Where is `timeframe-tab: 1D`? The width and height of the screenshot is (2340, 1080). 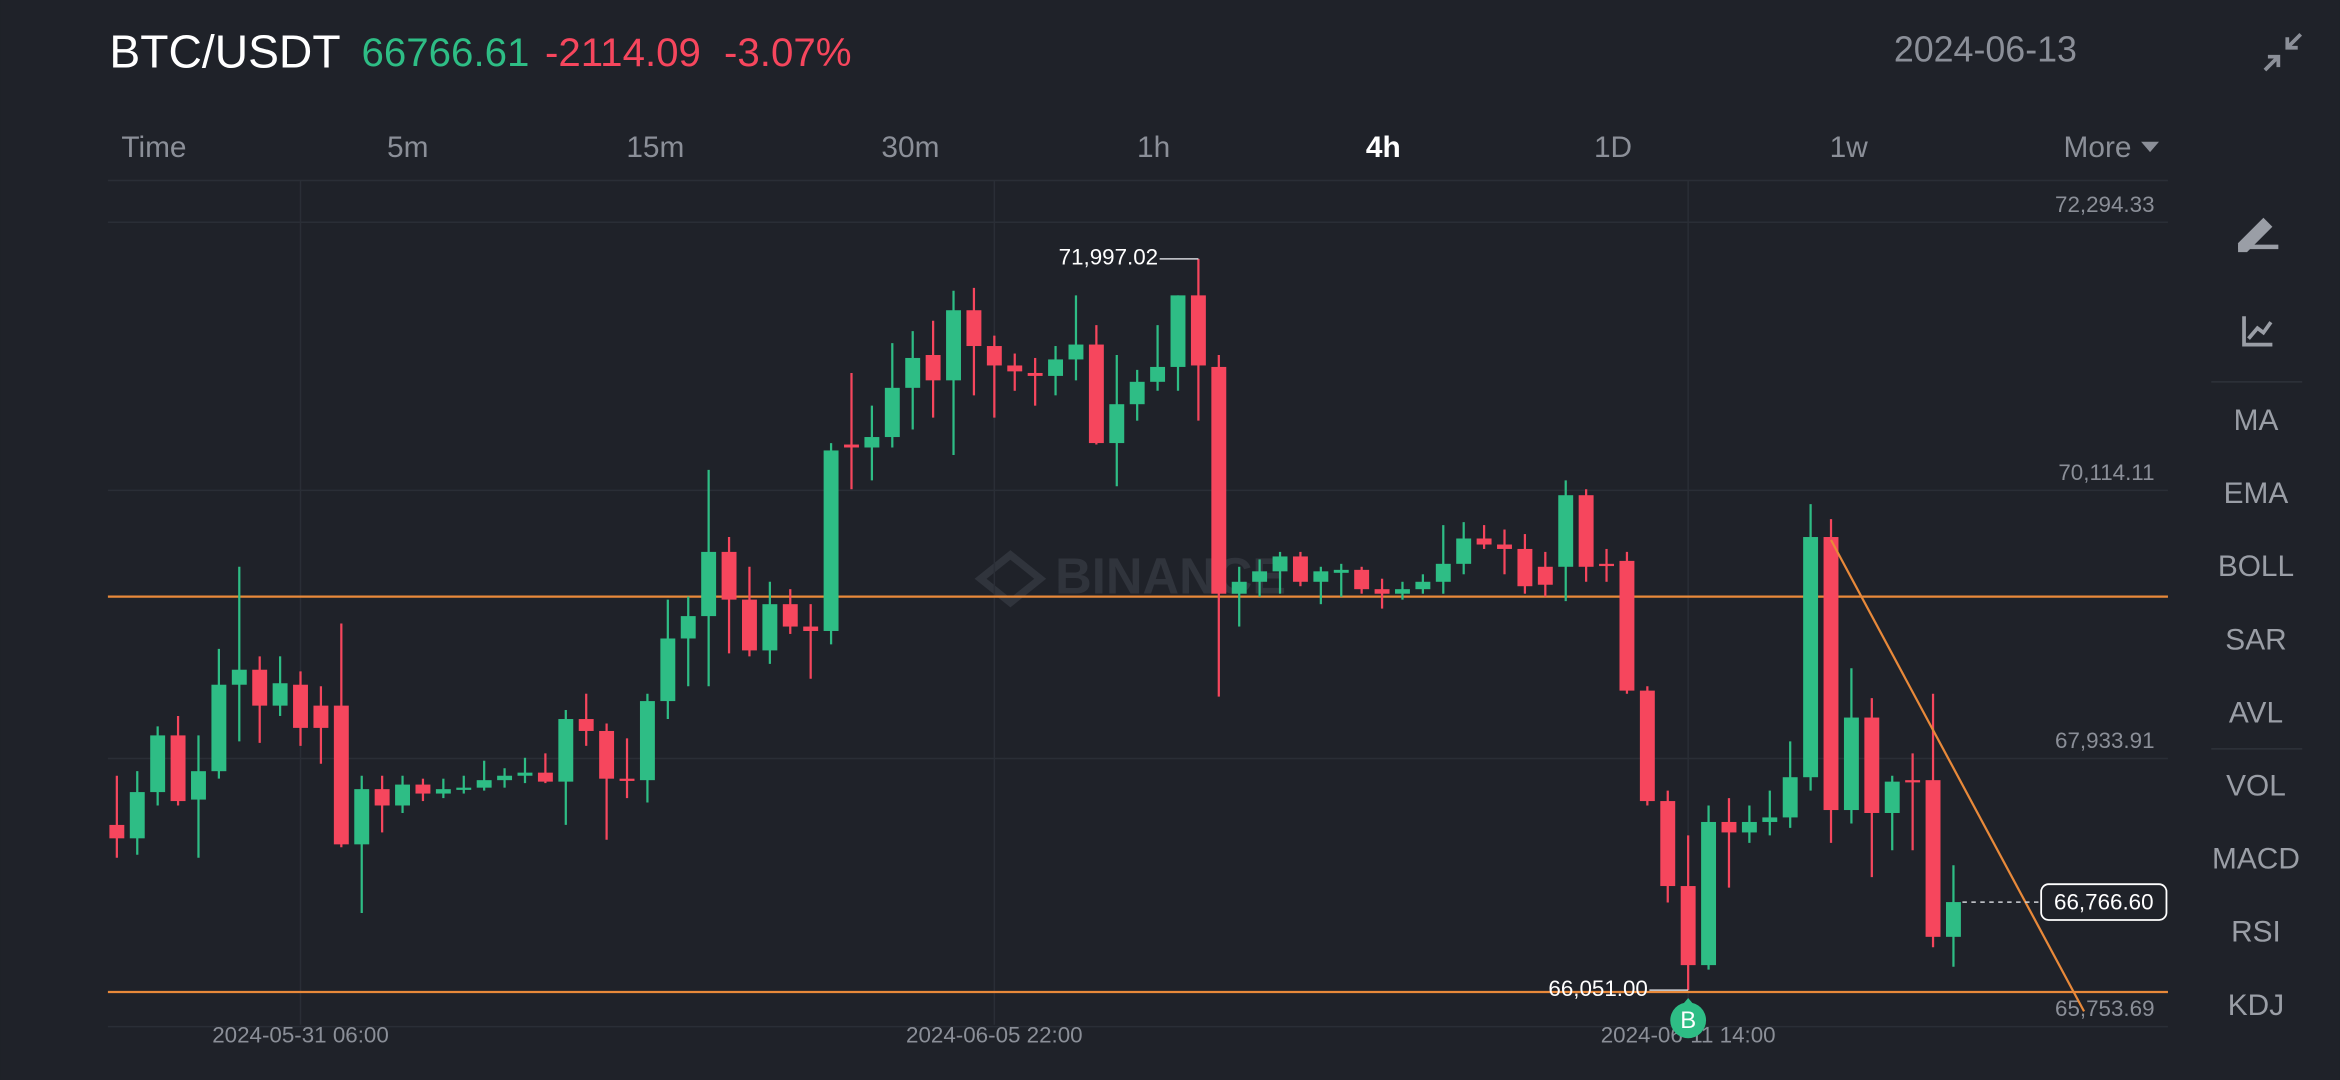
timeframe-tab: 1D is located at coordinates (1613, 147).